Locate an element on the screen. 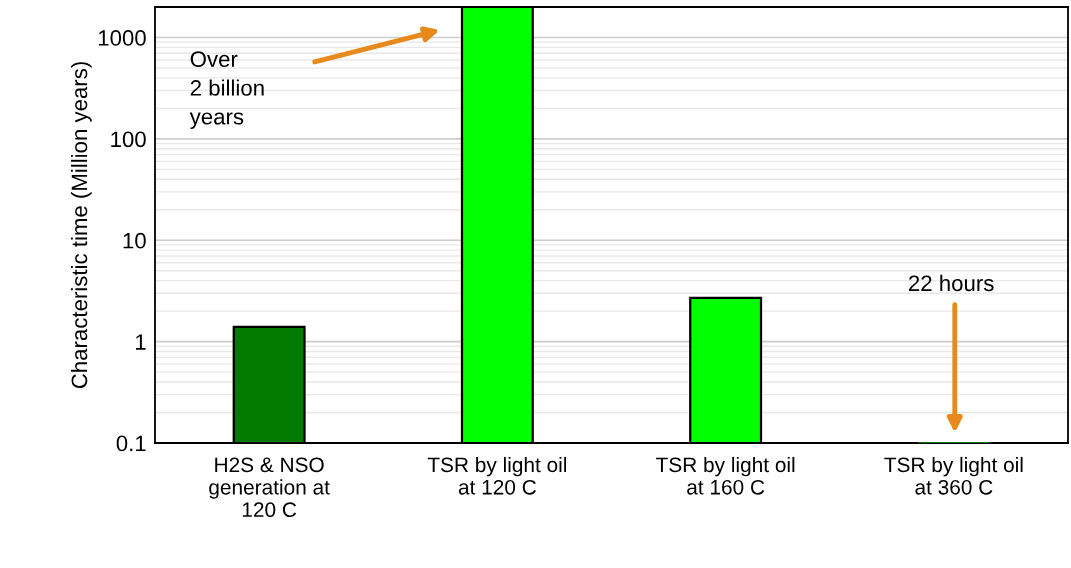  annotation: 22 hours is located at coordinates (951, 283).